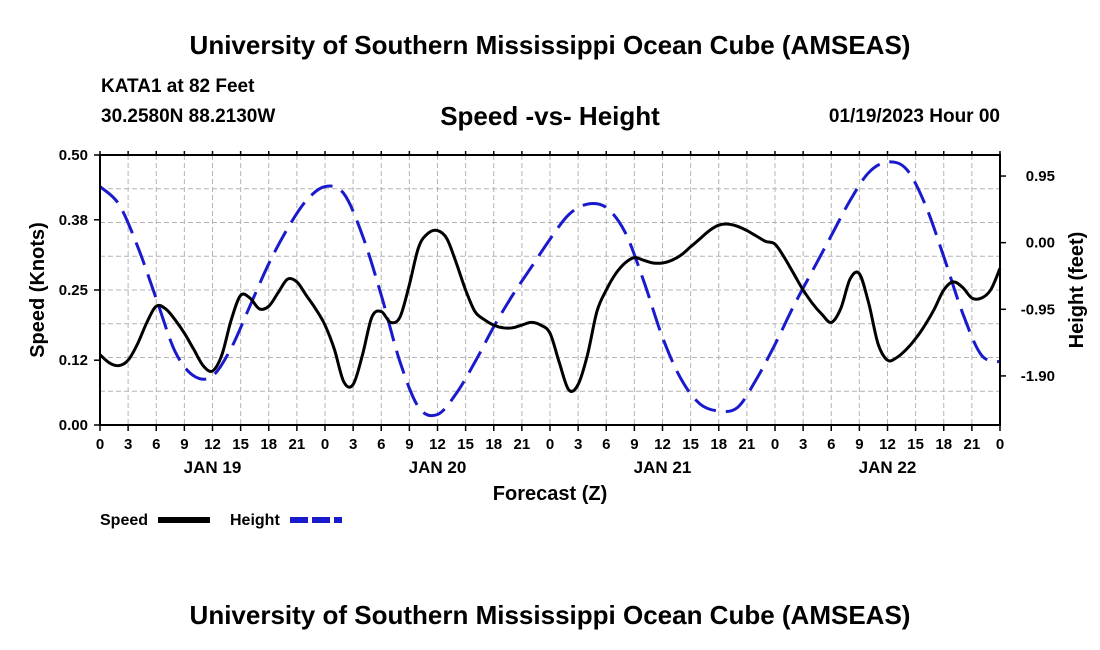 Image resolution: width=1100 pixels, height=650 pixels. Describe the element at coordinates (914, 116) in the screenshot. I see `forecast-date: 01/19/2023 Hour 00` at that location.